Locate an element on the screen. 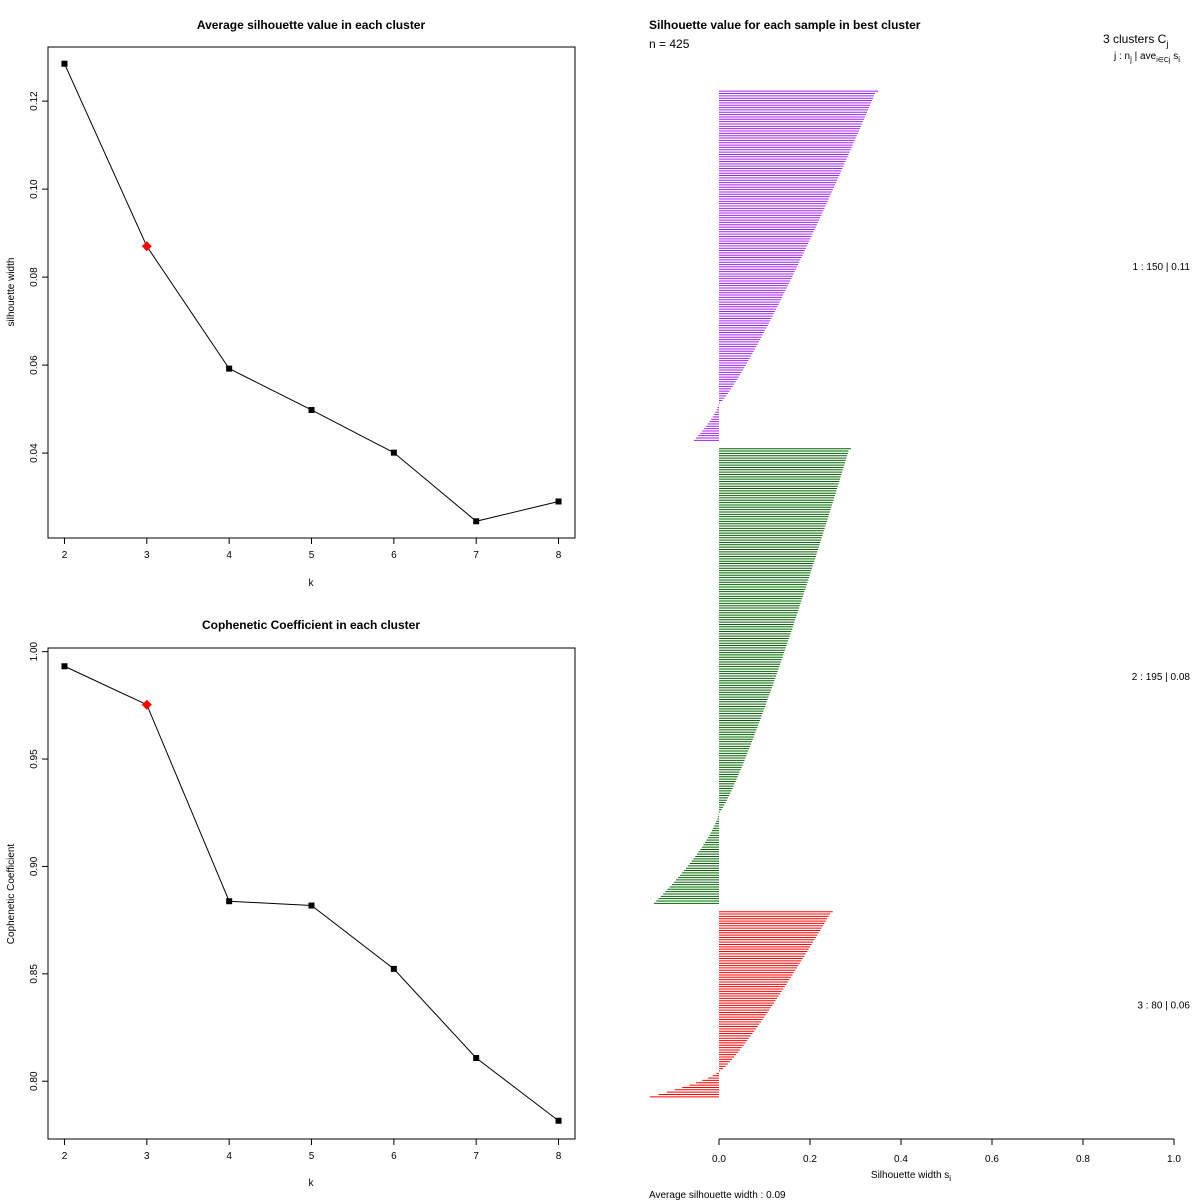 Image resolution: width=1200 pixels, height=1200 pixels. legend-header-tail: | ave is located at coordinates (1144, 56).